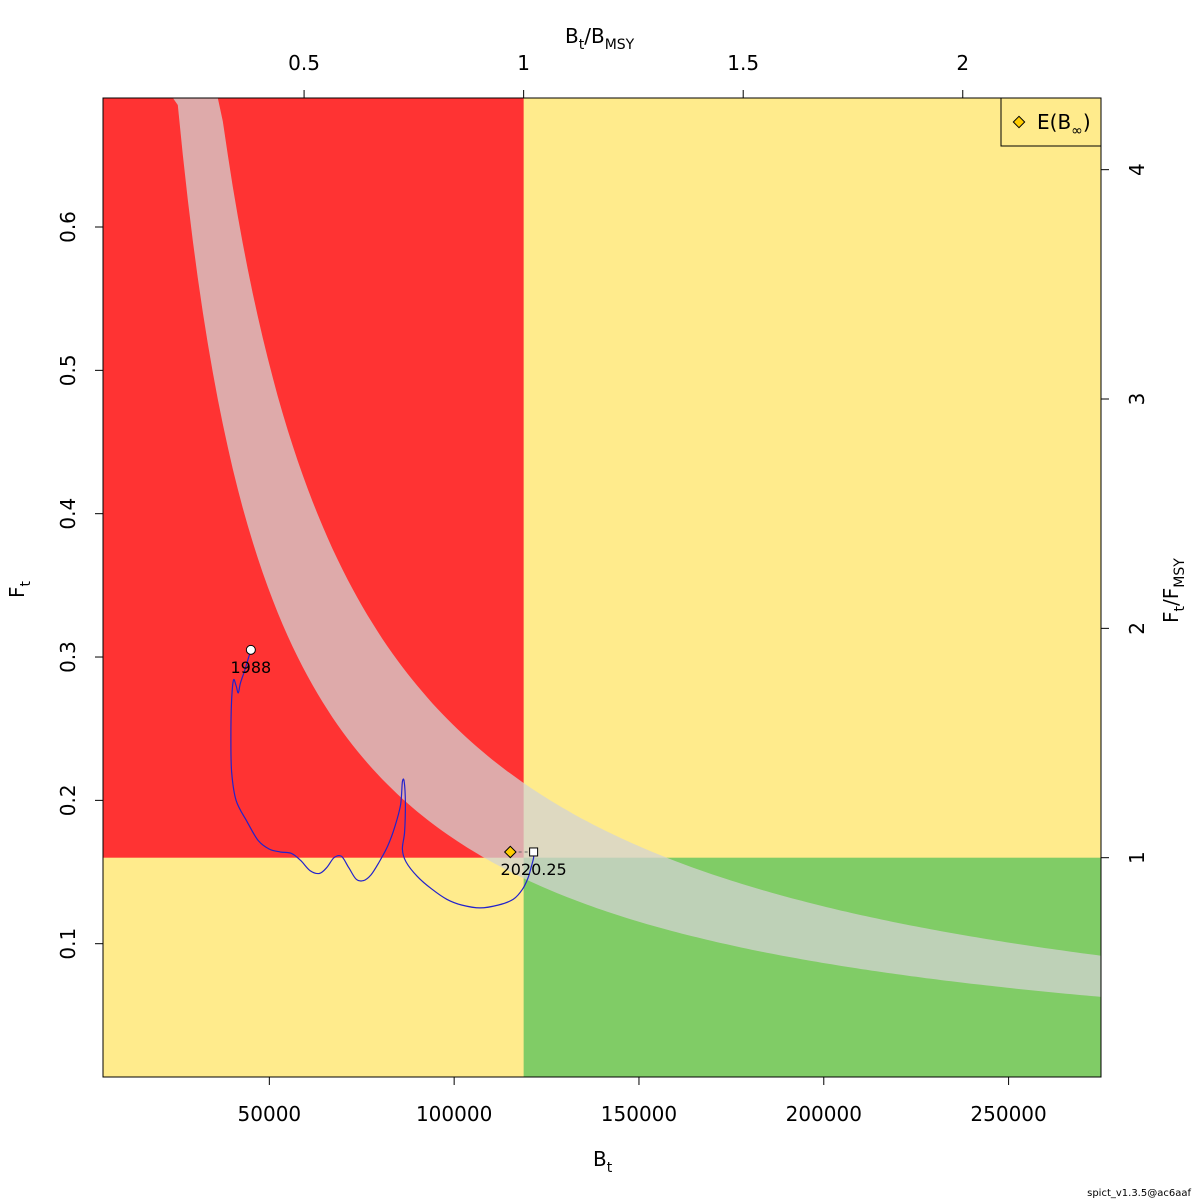  I want to click on marker-start, so click(250, 649).